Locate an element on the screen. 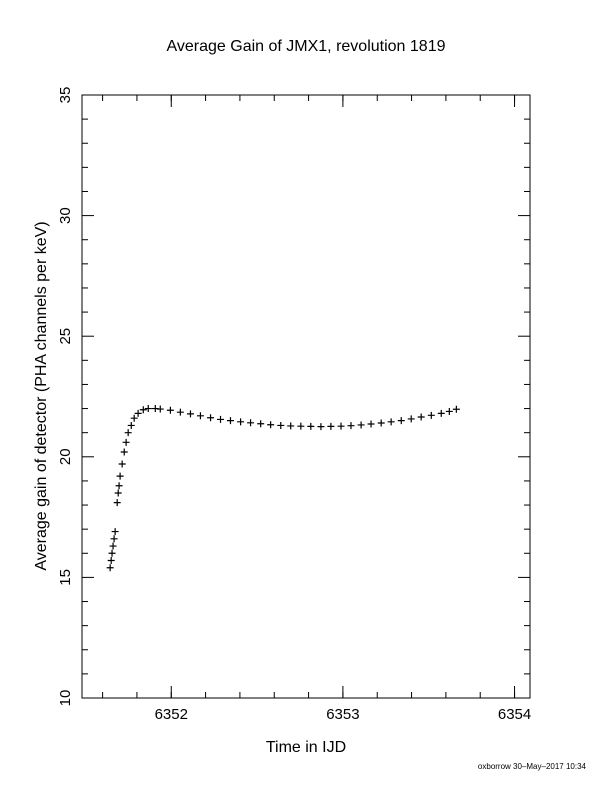  y-tick-label: 35 is located at coordinates (65, 95).